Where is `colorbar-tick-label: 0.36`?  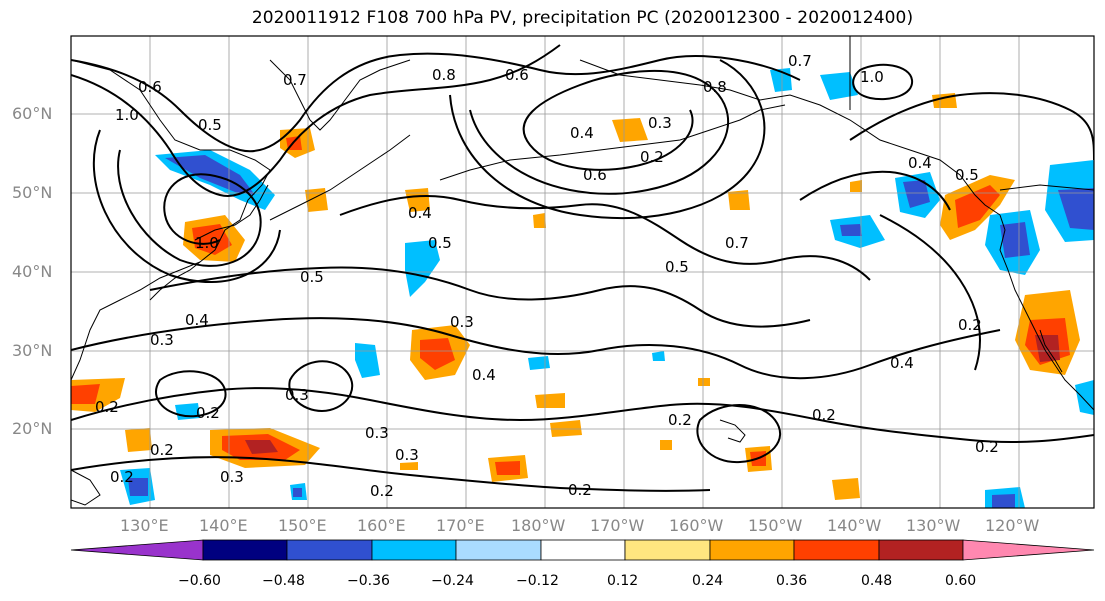
colorbar-tick-label: 0.36 is located at coordinates (792, 581).